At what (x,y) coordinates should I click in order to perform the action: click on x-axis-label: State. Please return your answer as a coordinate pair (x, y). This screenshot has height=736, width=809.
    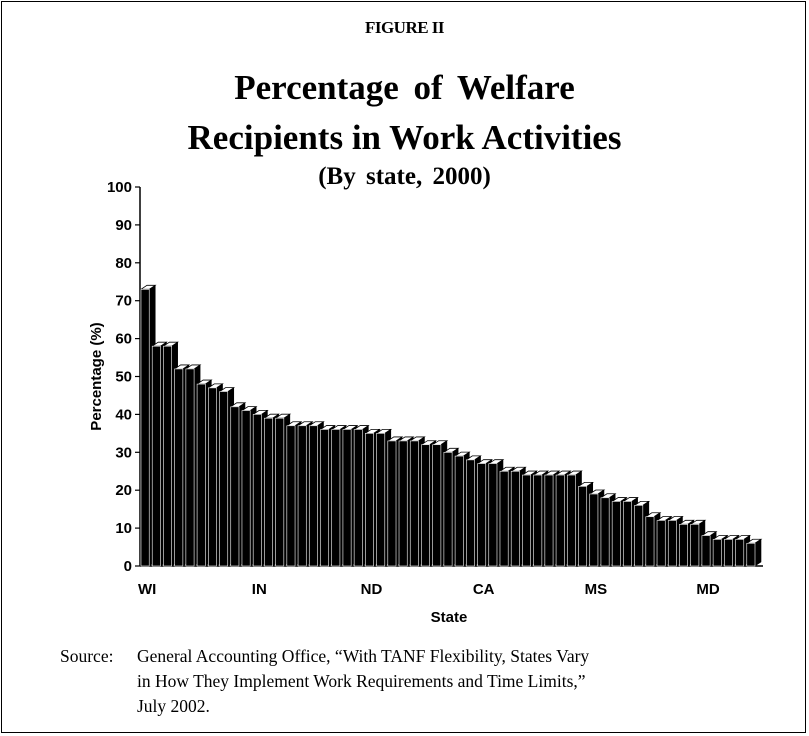
    Looking at the image, I should click on (449, 617).